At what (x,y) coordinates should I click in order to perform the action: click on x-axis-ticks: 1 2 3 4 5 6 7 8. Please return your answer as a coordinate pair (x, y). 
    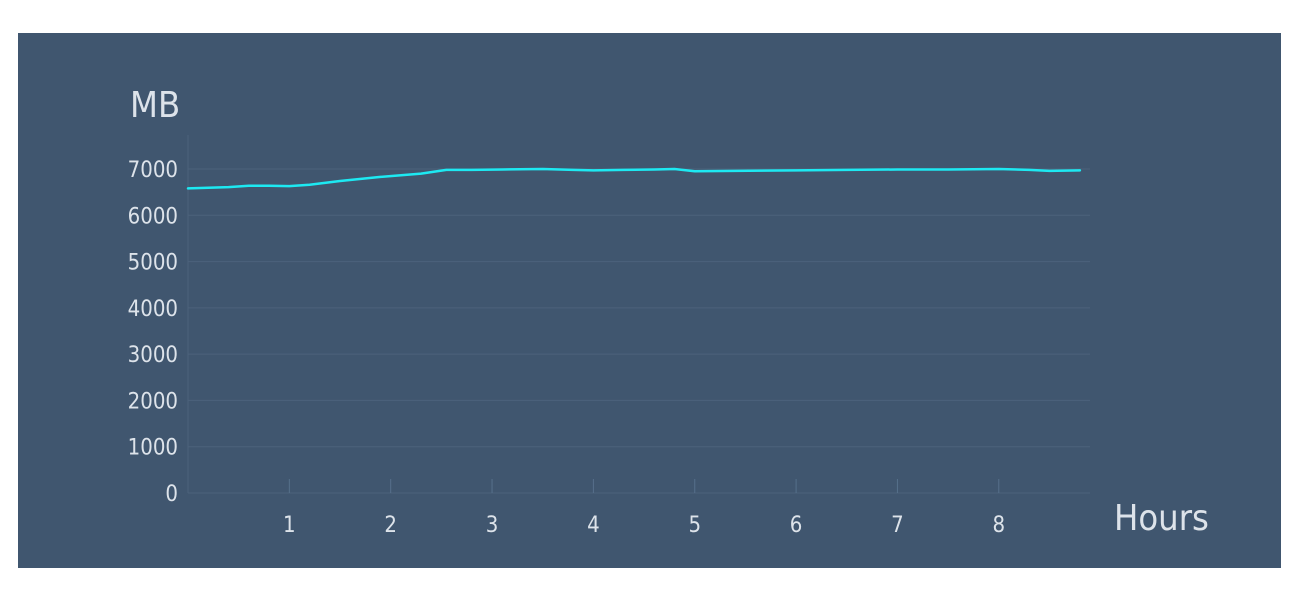
    Looking at the image, I should click on (644, 508).